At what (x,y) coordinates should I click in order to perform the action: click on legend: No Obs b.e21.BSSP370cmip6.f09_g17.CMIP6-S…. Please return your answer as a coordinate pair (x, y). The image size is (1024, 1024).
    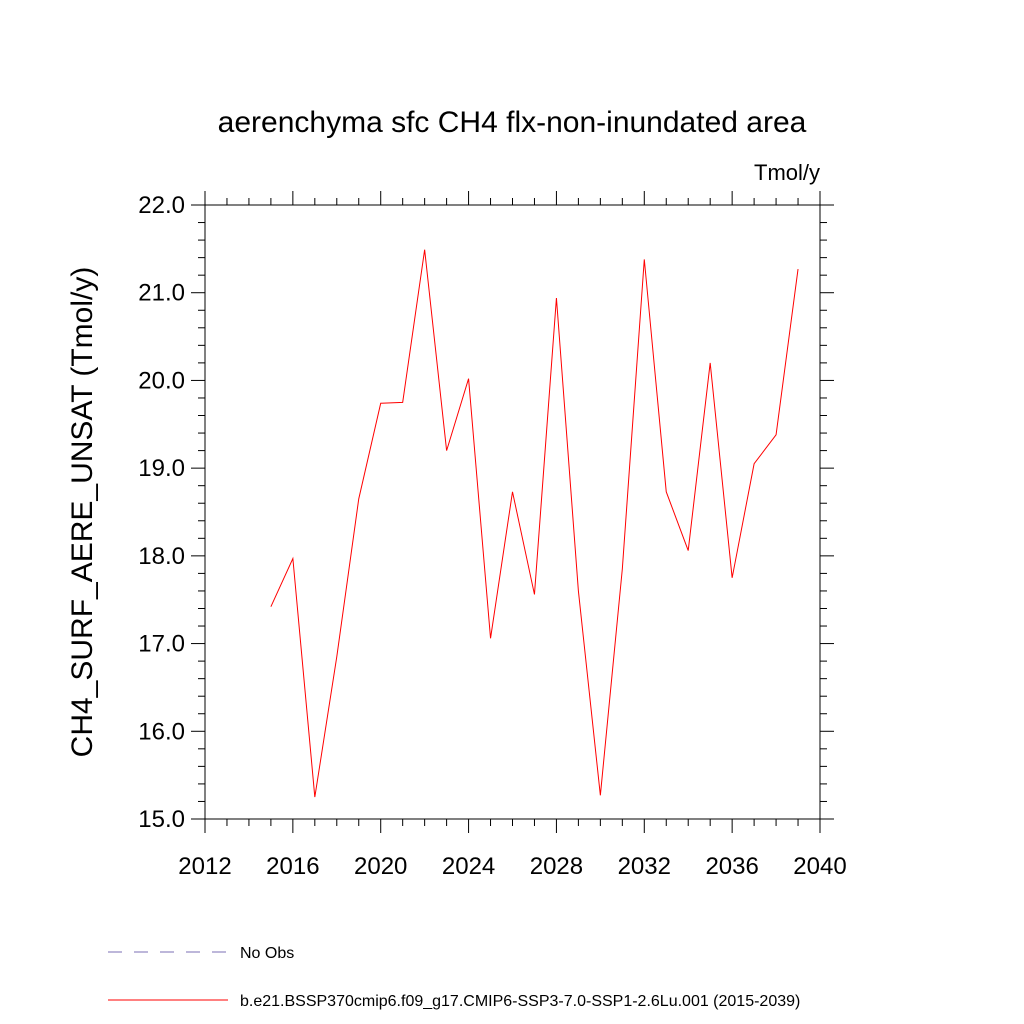
    Looking at the image, I should click on (454, 977).